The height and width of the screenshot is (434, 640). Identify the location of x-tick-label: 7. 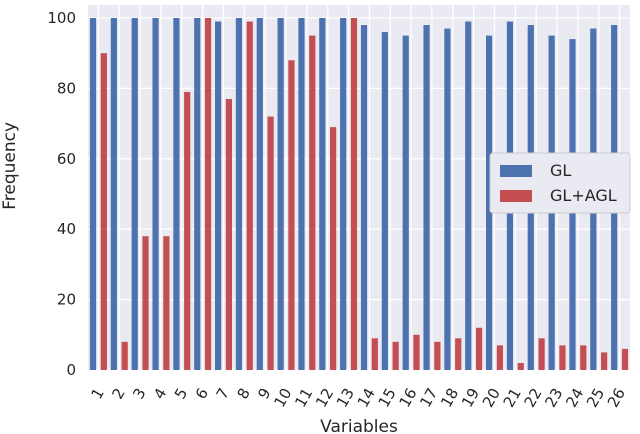
(223, 393).